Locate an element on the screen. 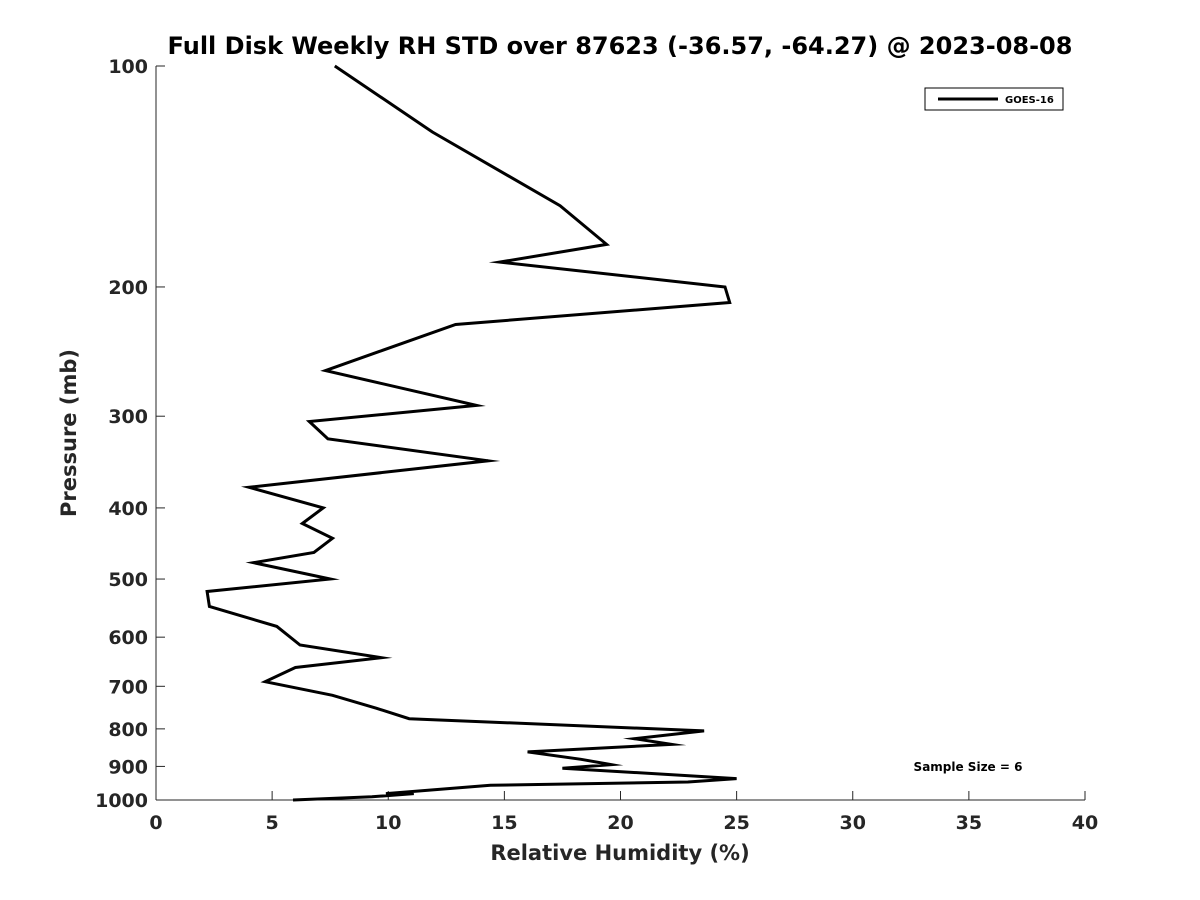  x-tick-label: 0 is located at coordinates (155, 823).